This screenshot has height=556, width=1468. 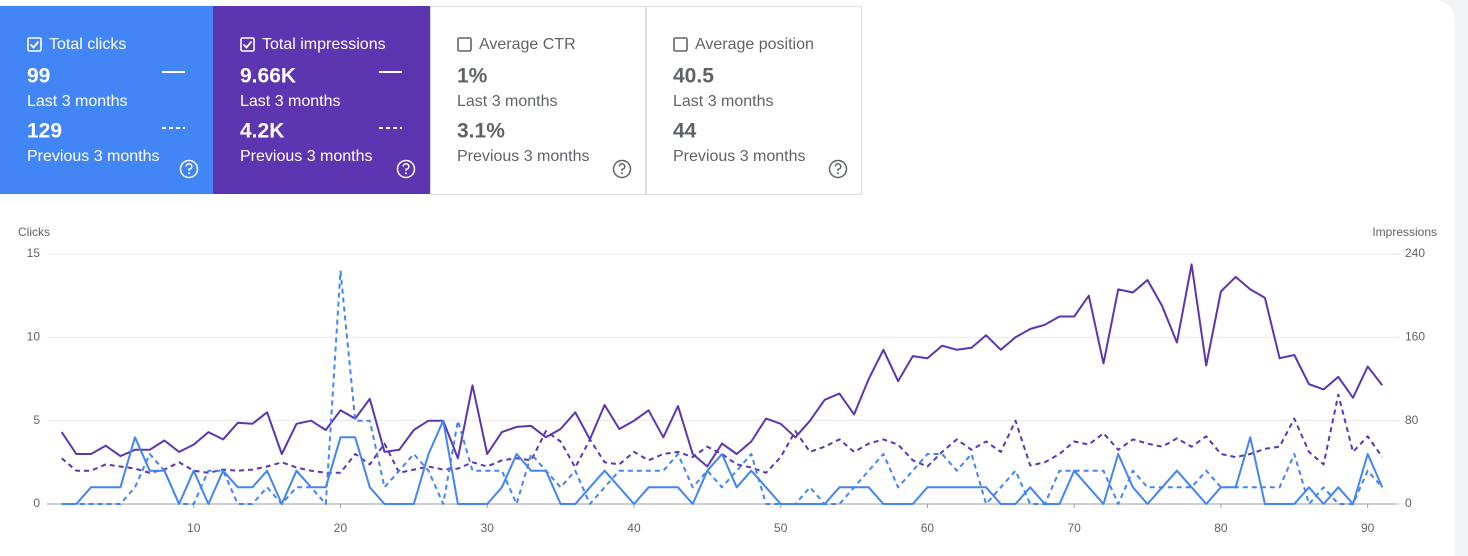 I want to click on x-tick-label: 70, so click(x=1074, y=528).